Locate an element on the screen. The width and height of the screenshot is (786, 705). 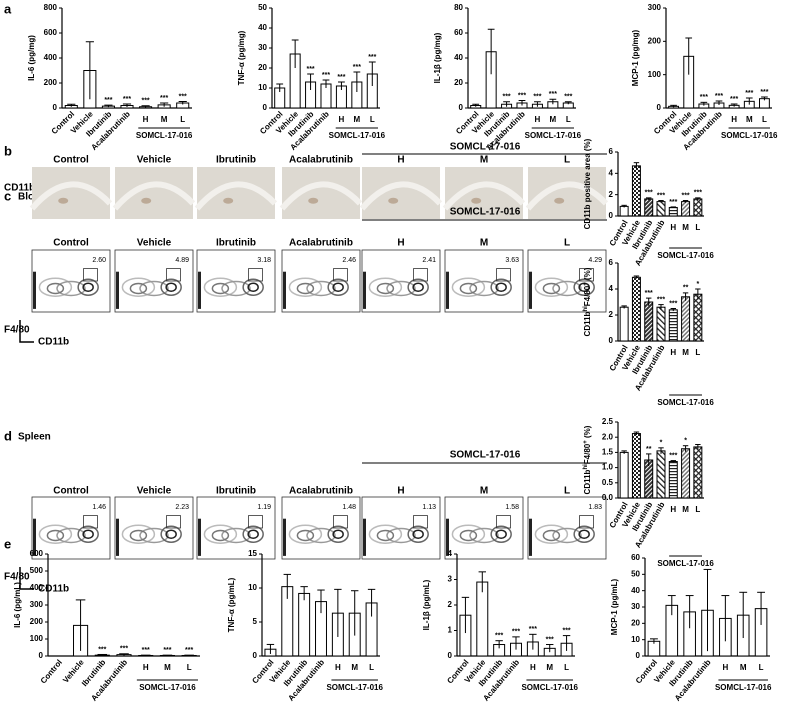
y-tick-label: 200 is located at coordinates (51, 82).